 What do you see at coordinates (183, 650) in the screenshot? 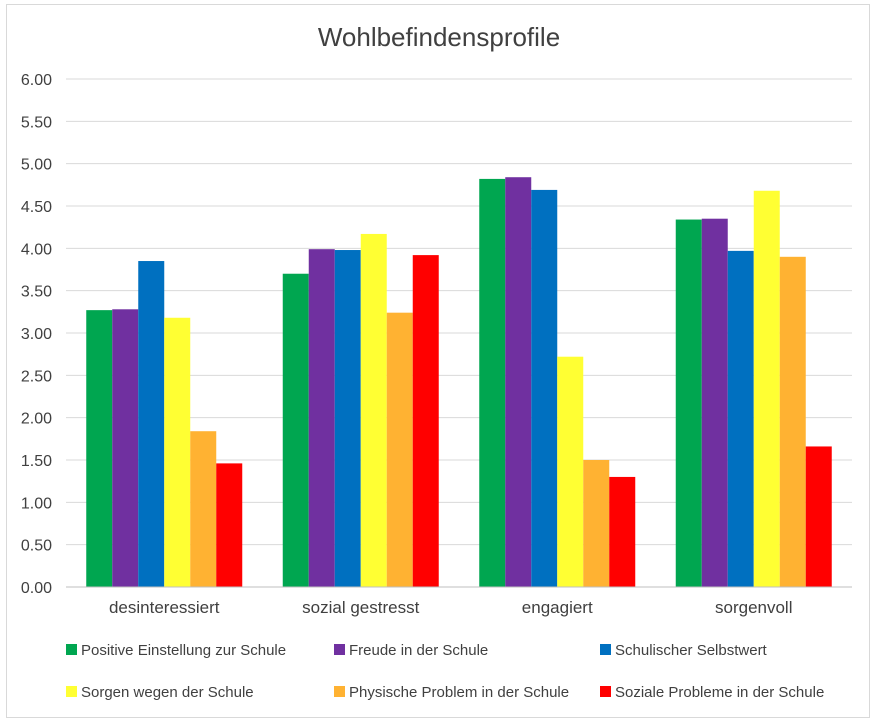
I see `legend-label: Positive Einstellung zur Schule` at bounding box center [183, 650].